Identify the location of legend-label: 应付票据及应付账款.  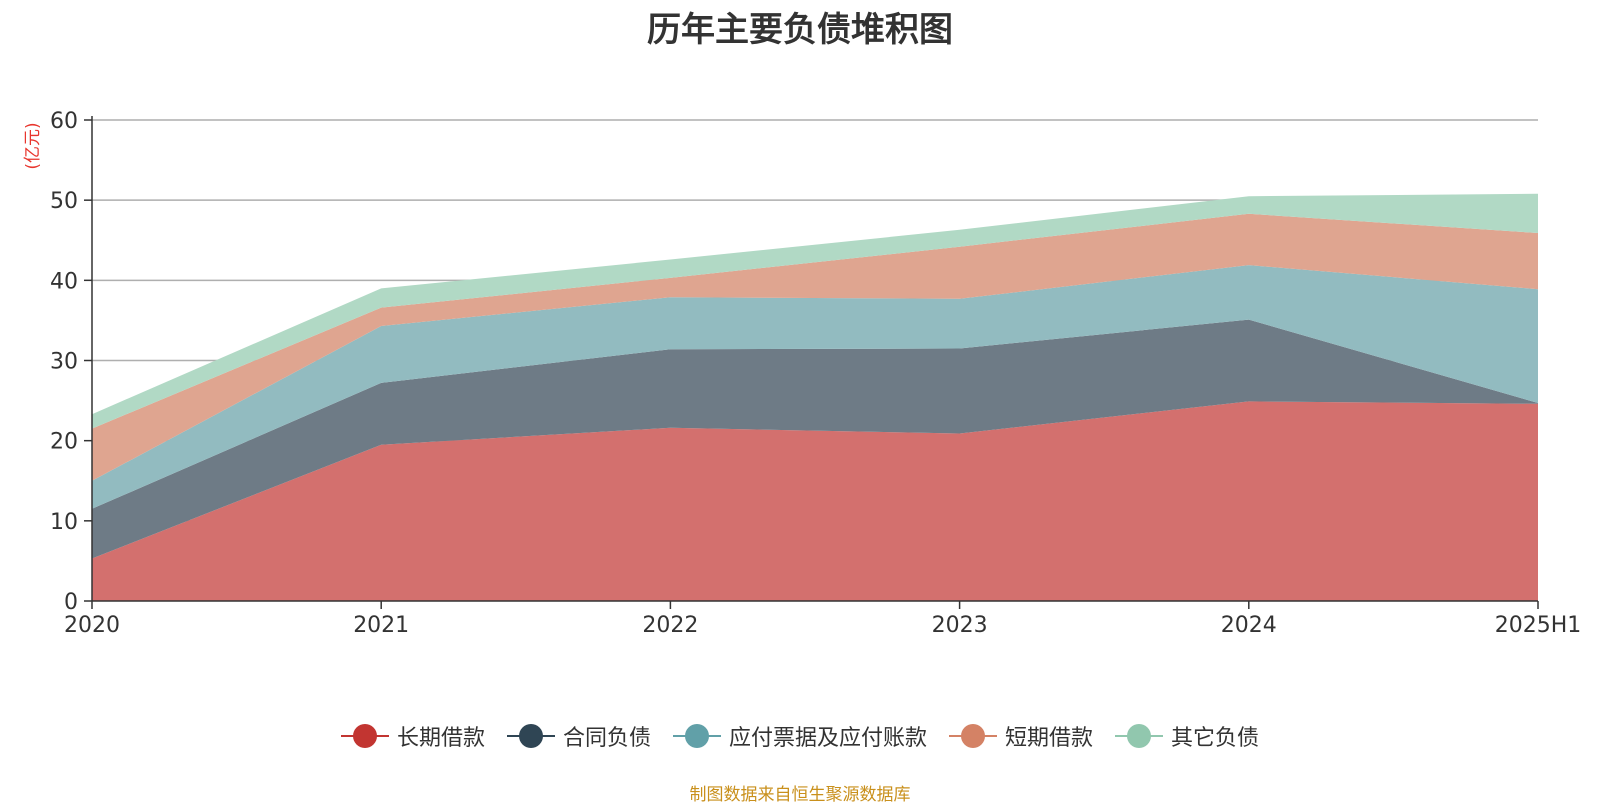
(827, 738).